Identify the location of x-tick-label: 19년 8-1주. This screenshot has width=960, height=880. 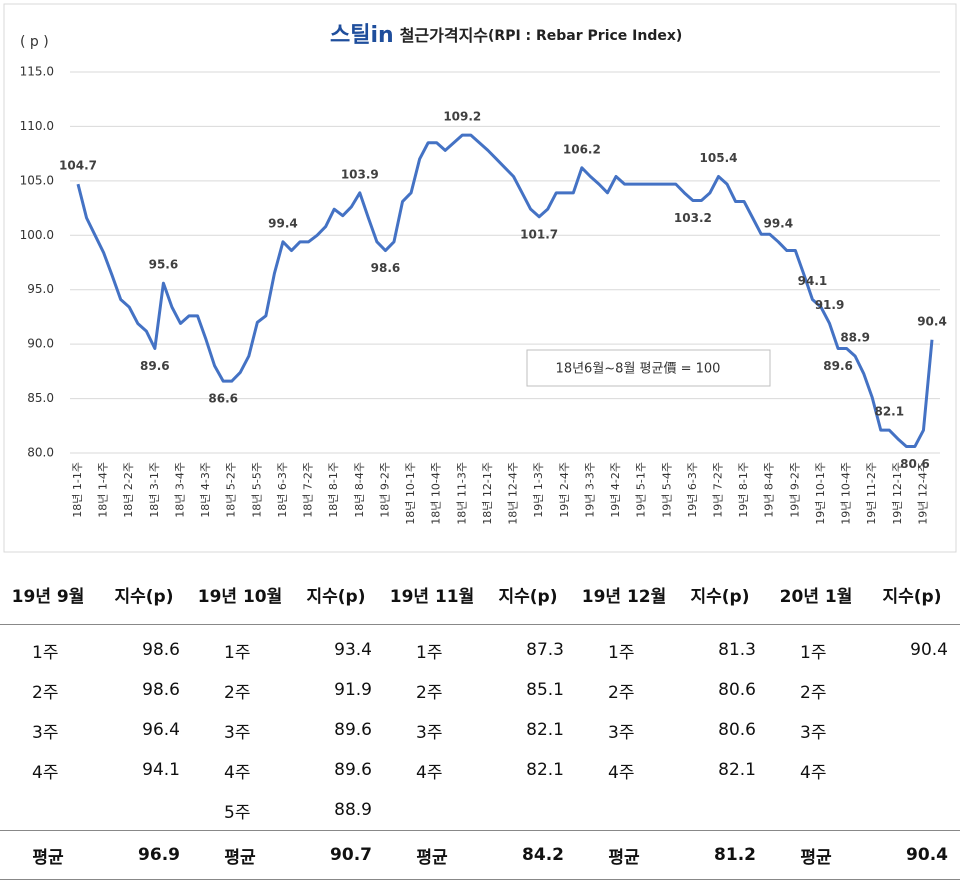
(743, 490).